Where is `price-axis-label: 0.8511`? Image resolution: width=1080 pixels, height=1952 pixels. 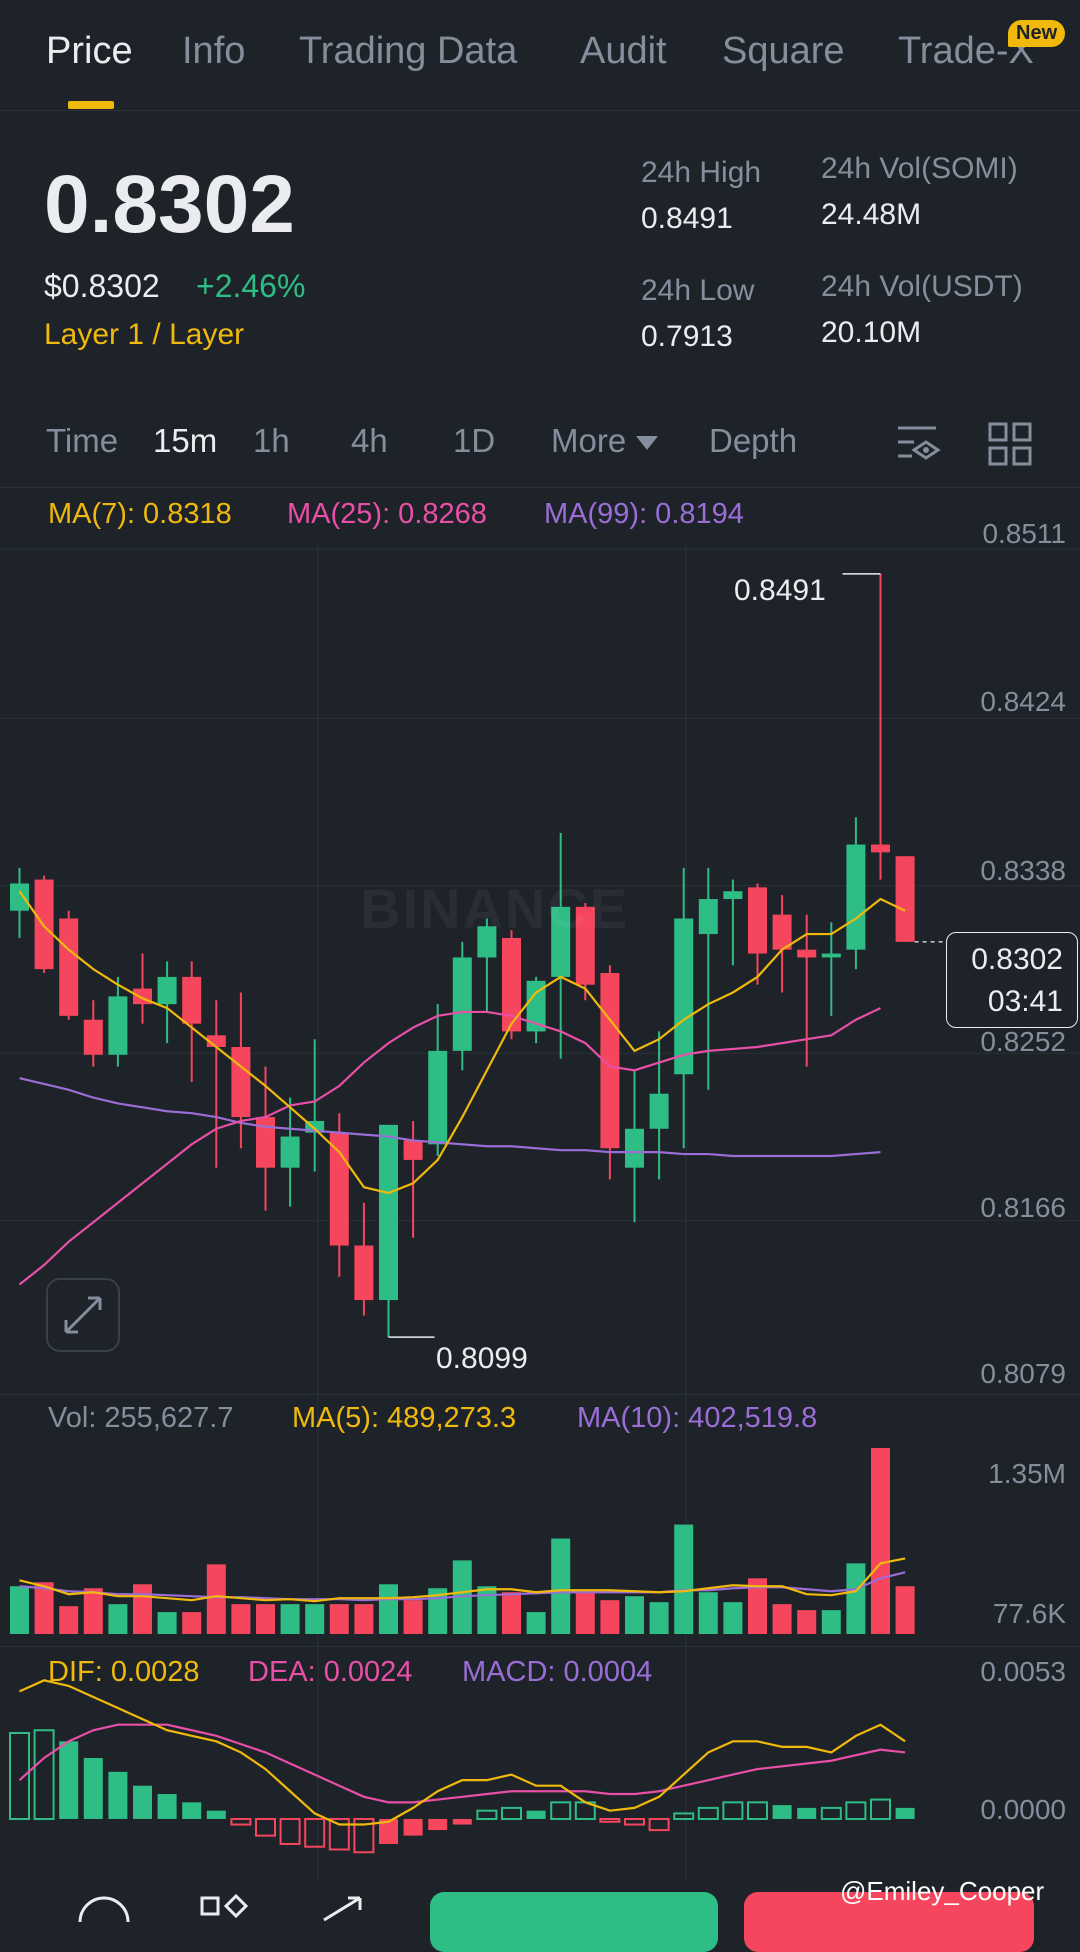 price-axis-label: 0.8511 is located at coordinates (1024, 533).